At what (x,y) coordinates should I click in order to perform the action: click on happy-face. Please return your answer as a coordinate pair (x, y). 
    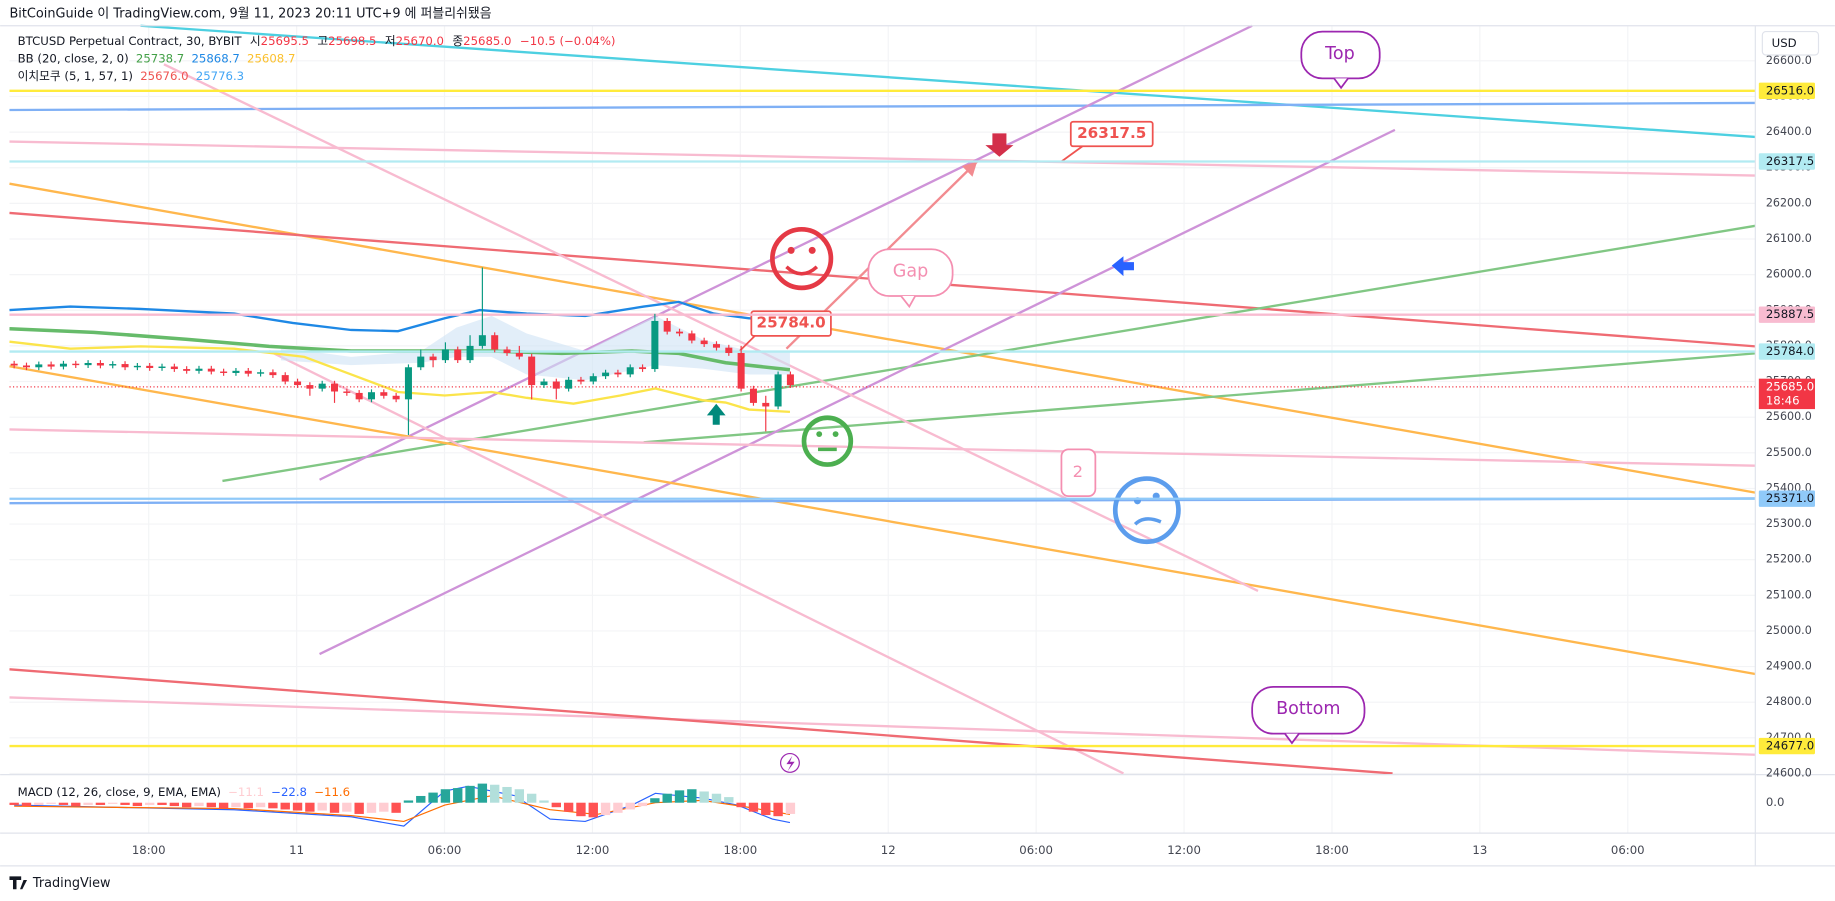
    Looking at the image, I should click on (802, 259).